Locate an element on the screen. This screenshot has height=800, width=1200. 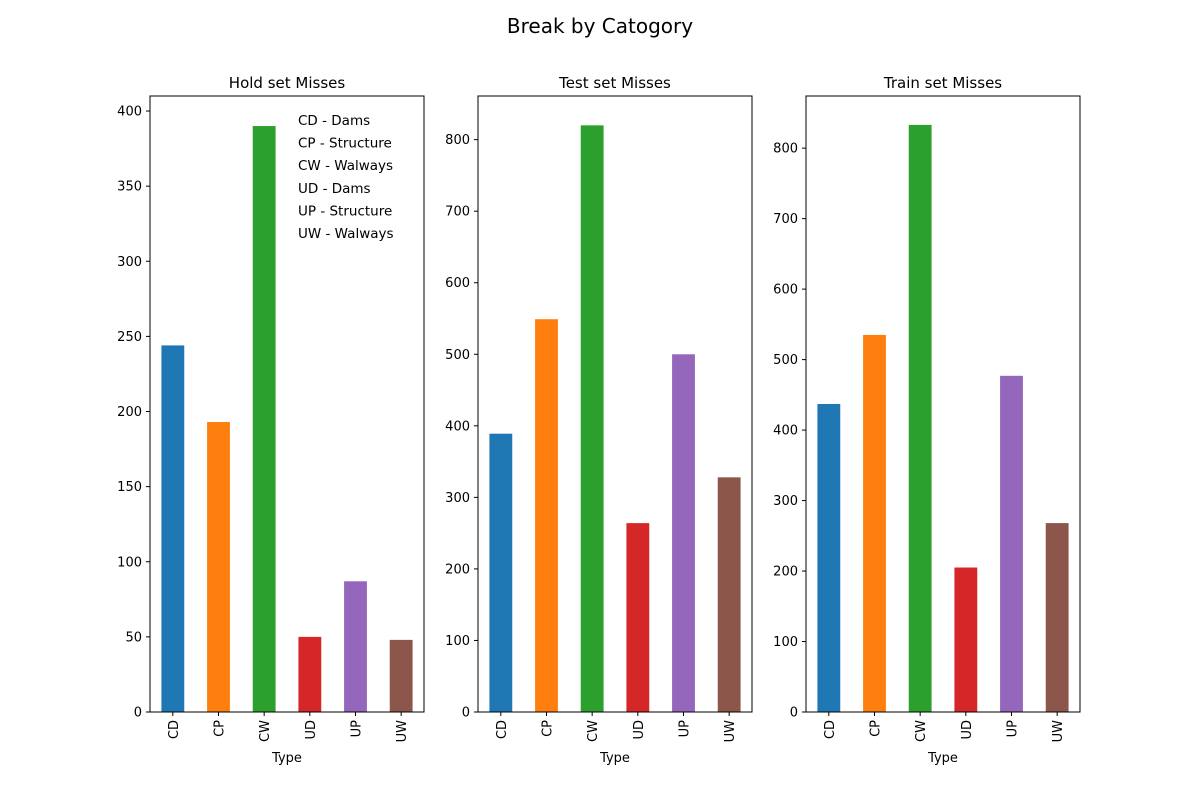
legend-entry: CD - Dams is located at coordinates (334, 121).